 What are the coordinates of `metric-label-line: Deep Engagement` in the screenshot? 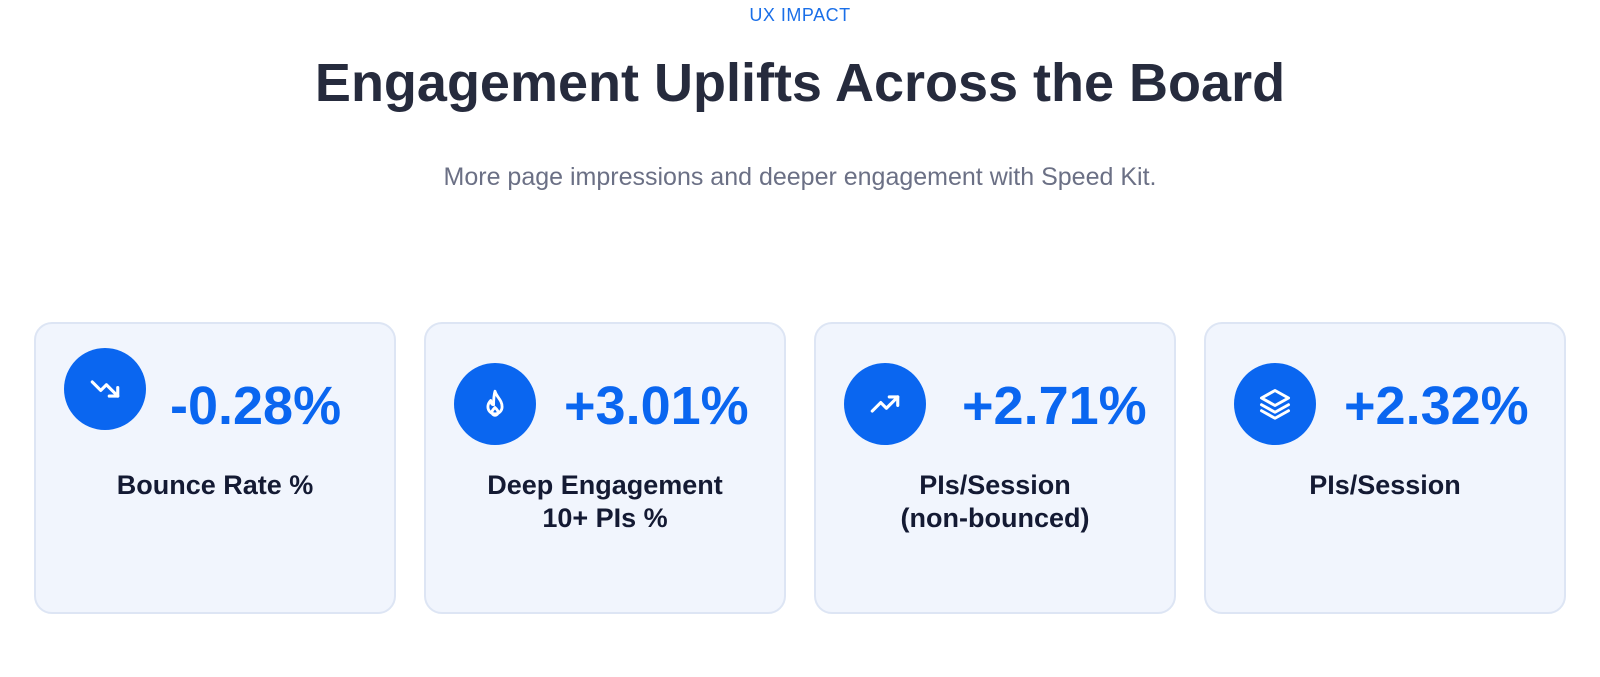 It's located at (605, 485).